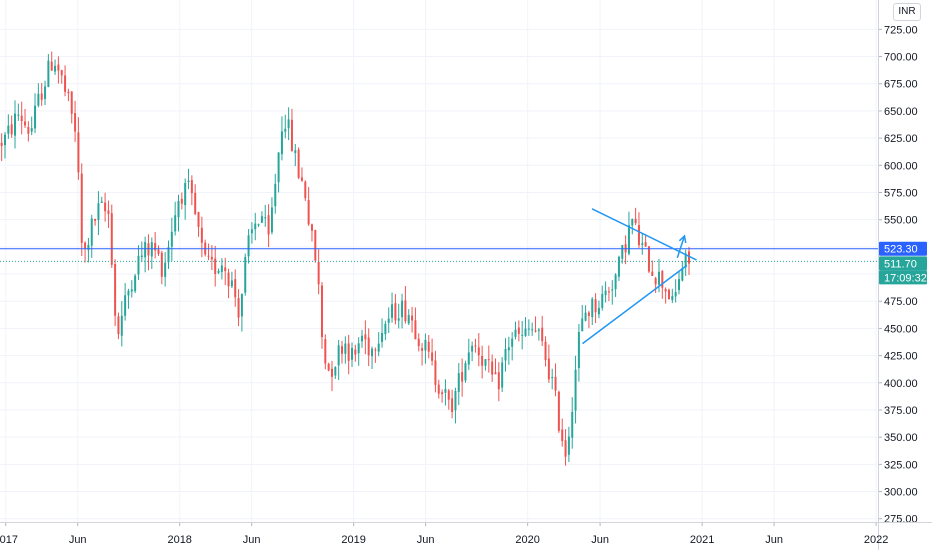 This screenshot has width=932, height=550. I want to click on y-tick-label: 725.00, so click(901, 30).